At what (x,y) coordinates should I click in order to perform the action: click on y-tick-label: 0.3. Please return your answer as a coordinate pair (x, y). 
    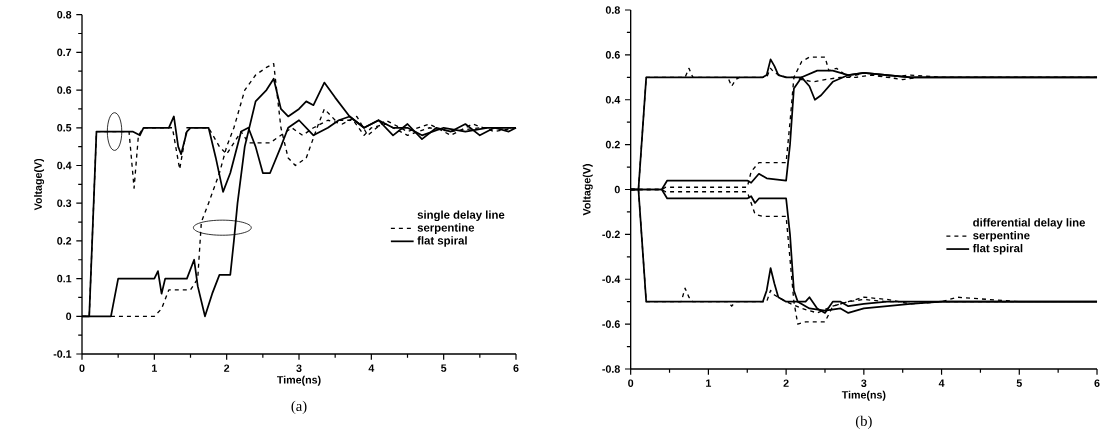
    Looking at the image, I should click on (64, 203).